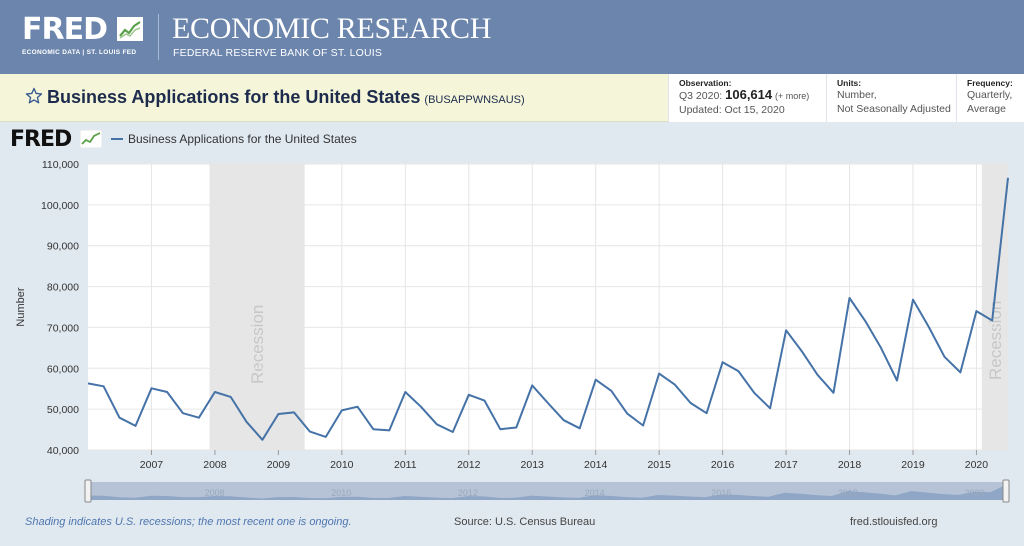  Describe the element at coordinates (701, 96) in the screenshot. I see `observation-period: Q3 2020:` at that location.